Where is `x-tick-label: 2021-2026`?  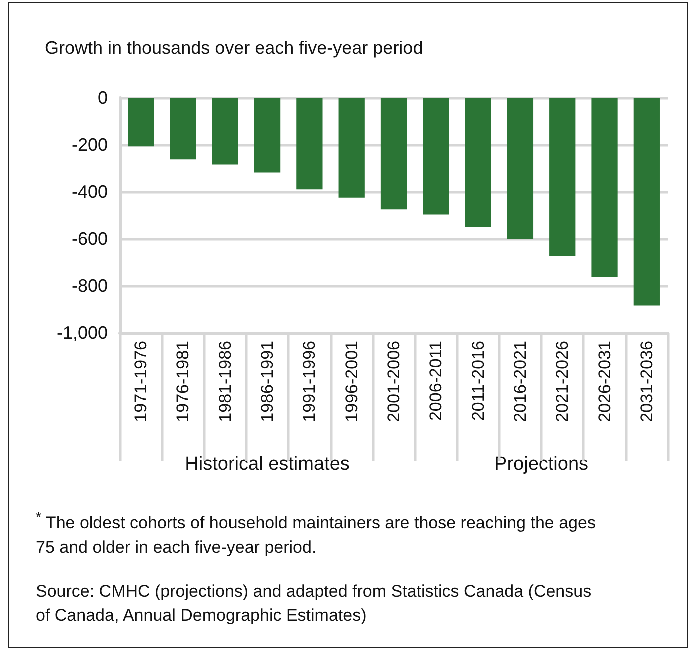
x-tick-label: 2021-2026 is located at coordinates (562, 381).